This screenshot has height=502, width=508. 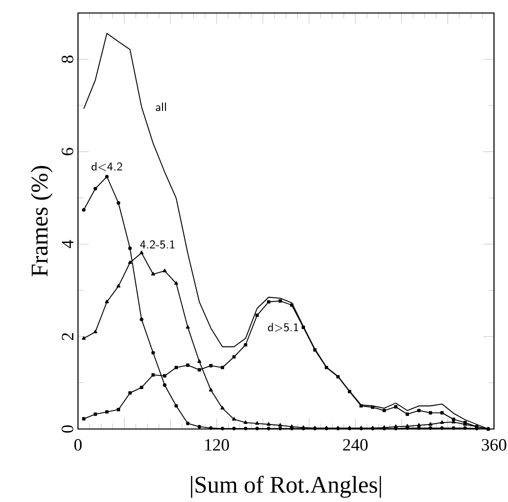 What do you see at coordinates (68, 429) in the screenshot?
I see `y-tick-label: 0` at bounding box center [68, 429].